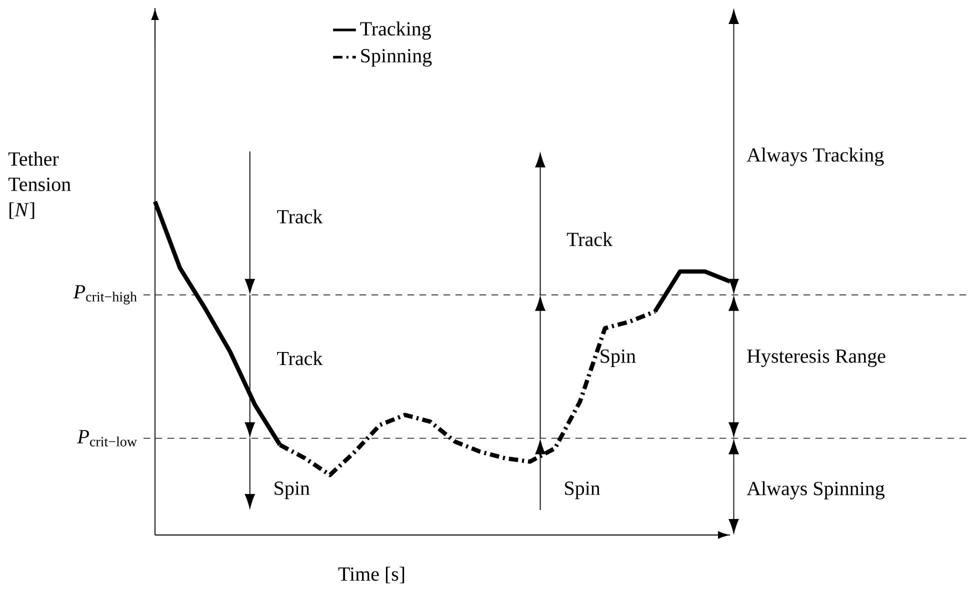 The height and width of the screenshot is (593, 971). I want to click on ref-line-label: P$_{crit−high}$, so click(105, 294).